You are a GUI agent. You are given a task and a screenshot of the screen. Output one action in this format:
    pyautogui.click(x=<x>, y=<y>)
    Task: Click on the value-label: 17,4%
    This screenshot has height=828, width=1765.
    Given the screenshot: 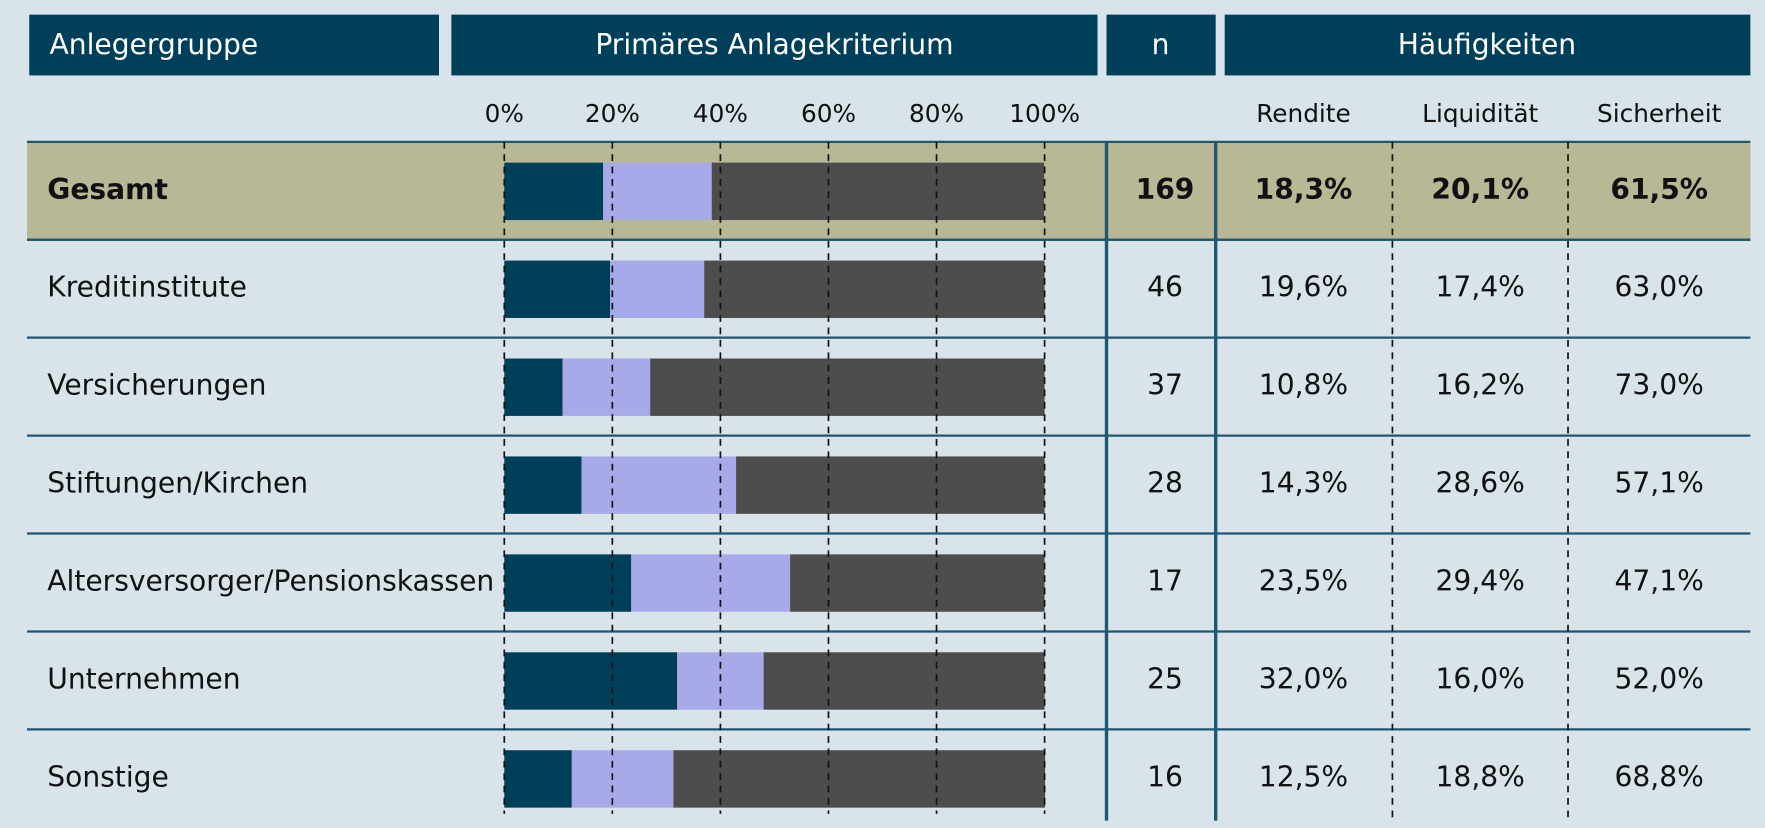 What is the action you would take?
    pyautogui.click(x=1480, y=287)
    